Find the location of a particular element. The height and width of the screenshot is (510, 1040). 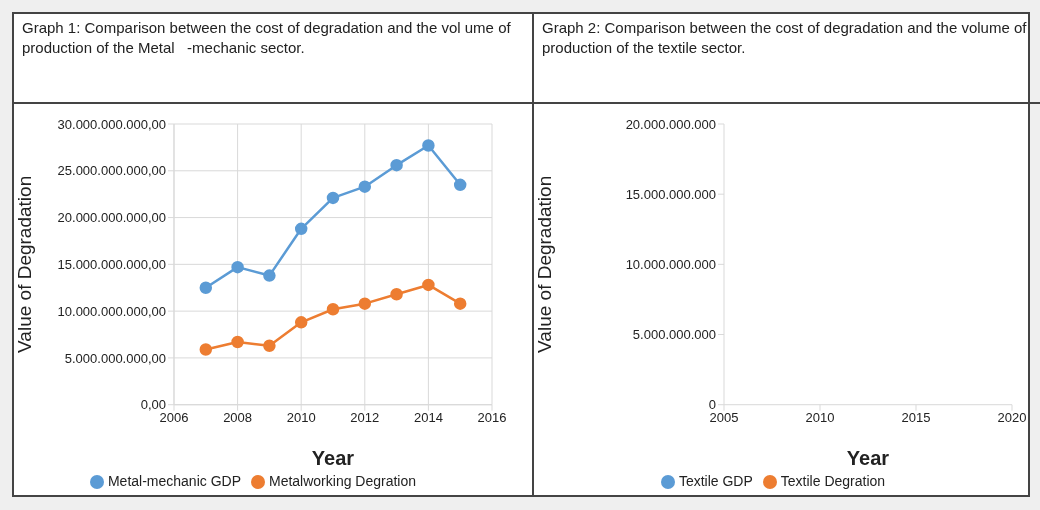

legend-label: Metal-mechanic GDP is located at coordinates (174, 480).